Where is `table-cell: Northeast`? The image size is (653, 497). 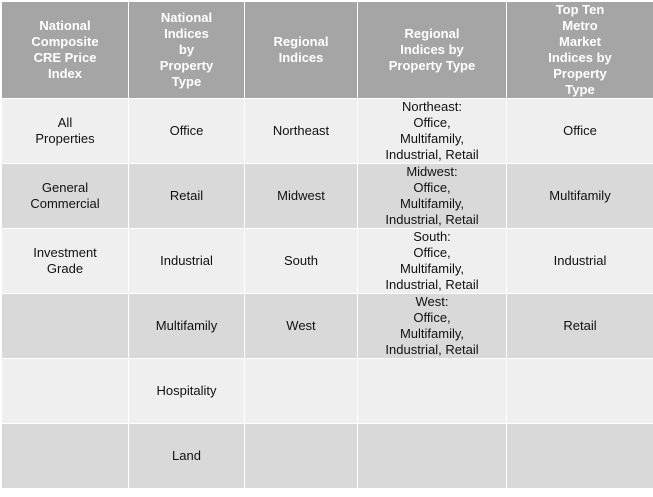
table-cell: Northeast is located at coordinates (301, 131).